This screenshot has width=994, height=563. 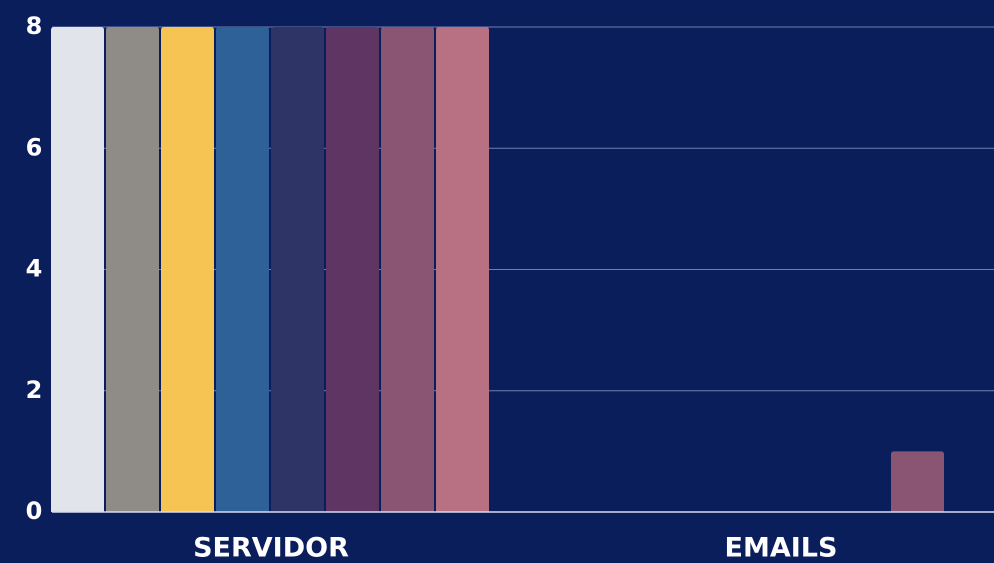 I want to click on y-tick-label: 0, so click(x=34, y=511).